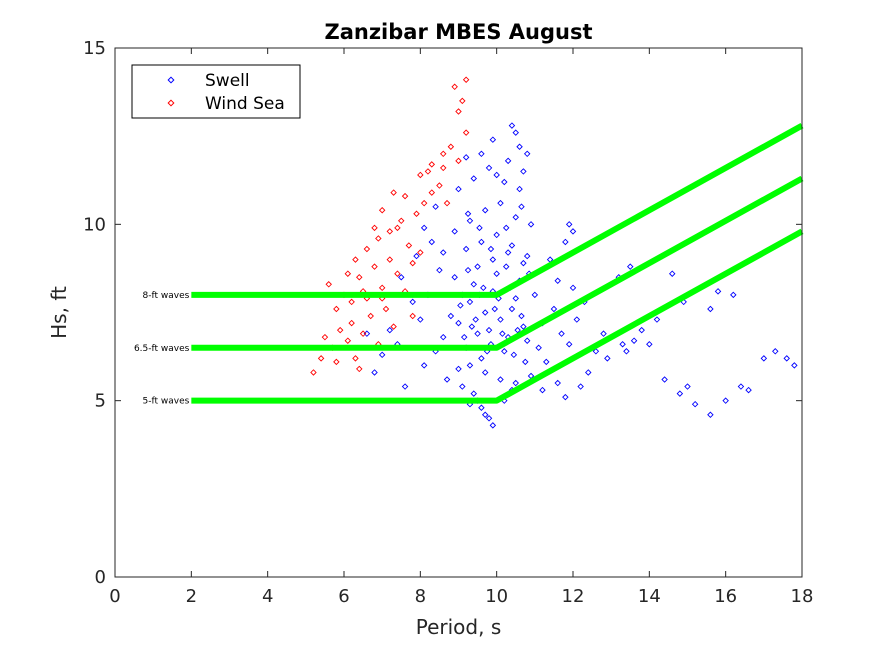 The image size is (887, 652). Describe the element at coordinates (496, 596) in the screenshot. I see `x-tick-label: 10` at that location.